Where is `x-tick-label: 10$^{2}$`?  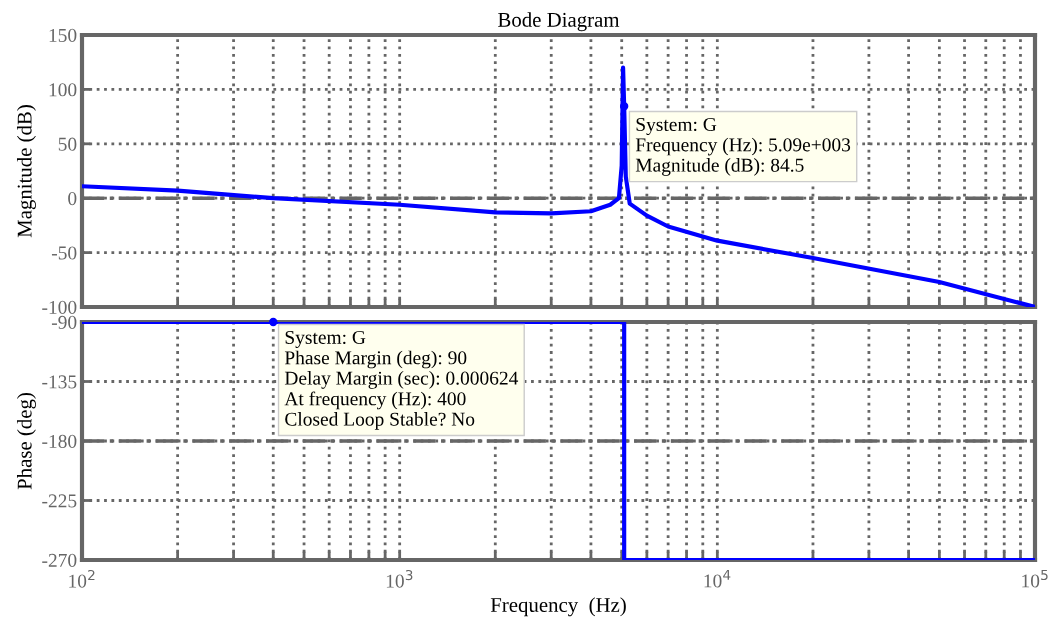 x-tick-label: 10$^{2}$ is located at coordinates (82, 578).